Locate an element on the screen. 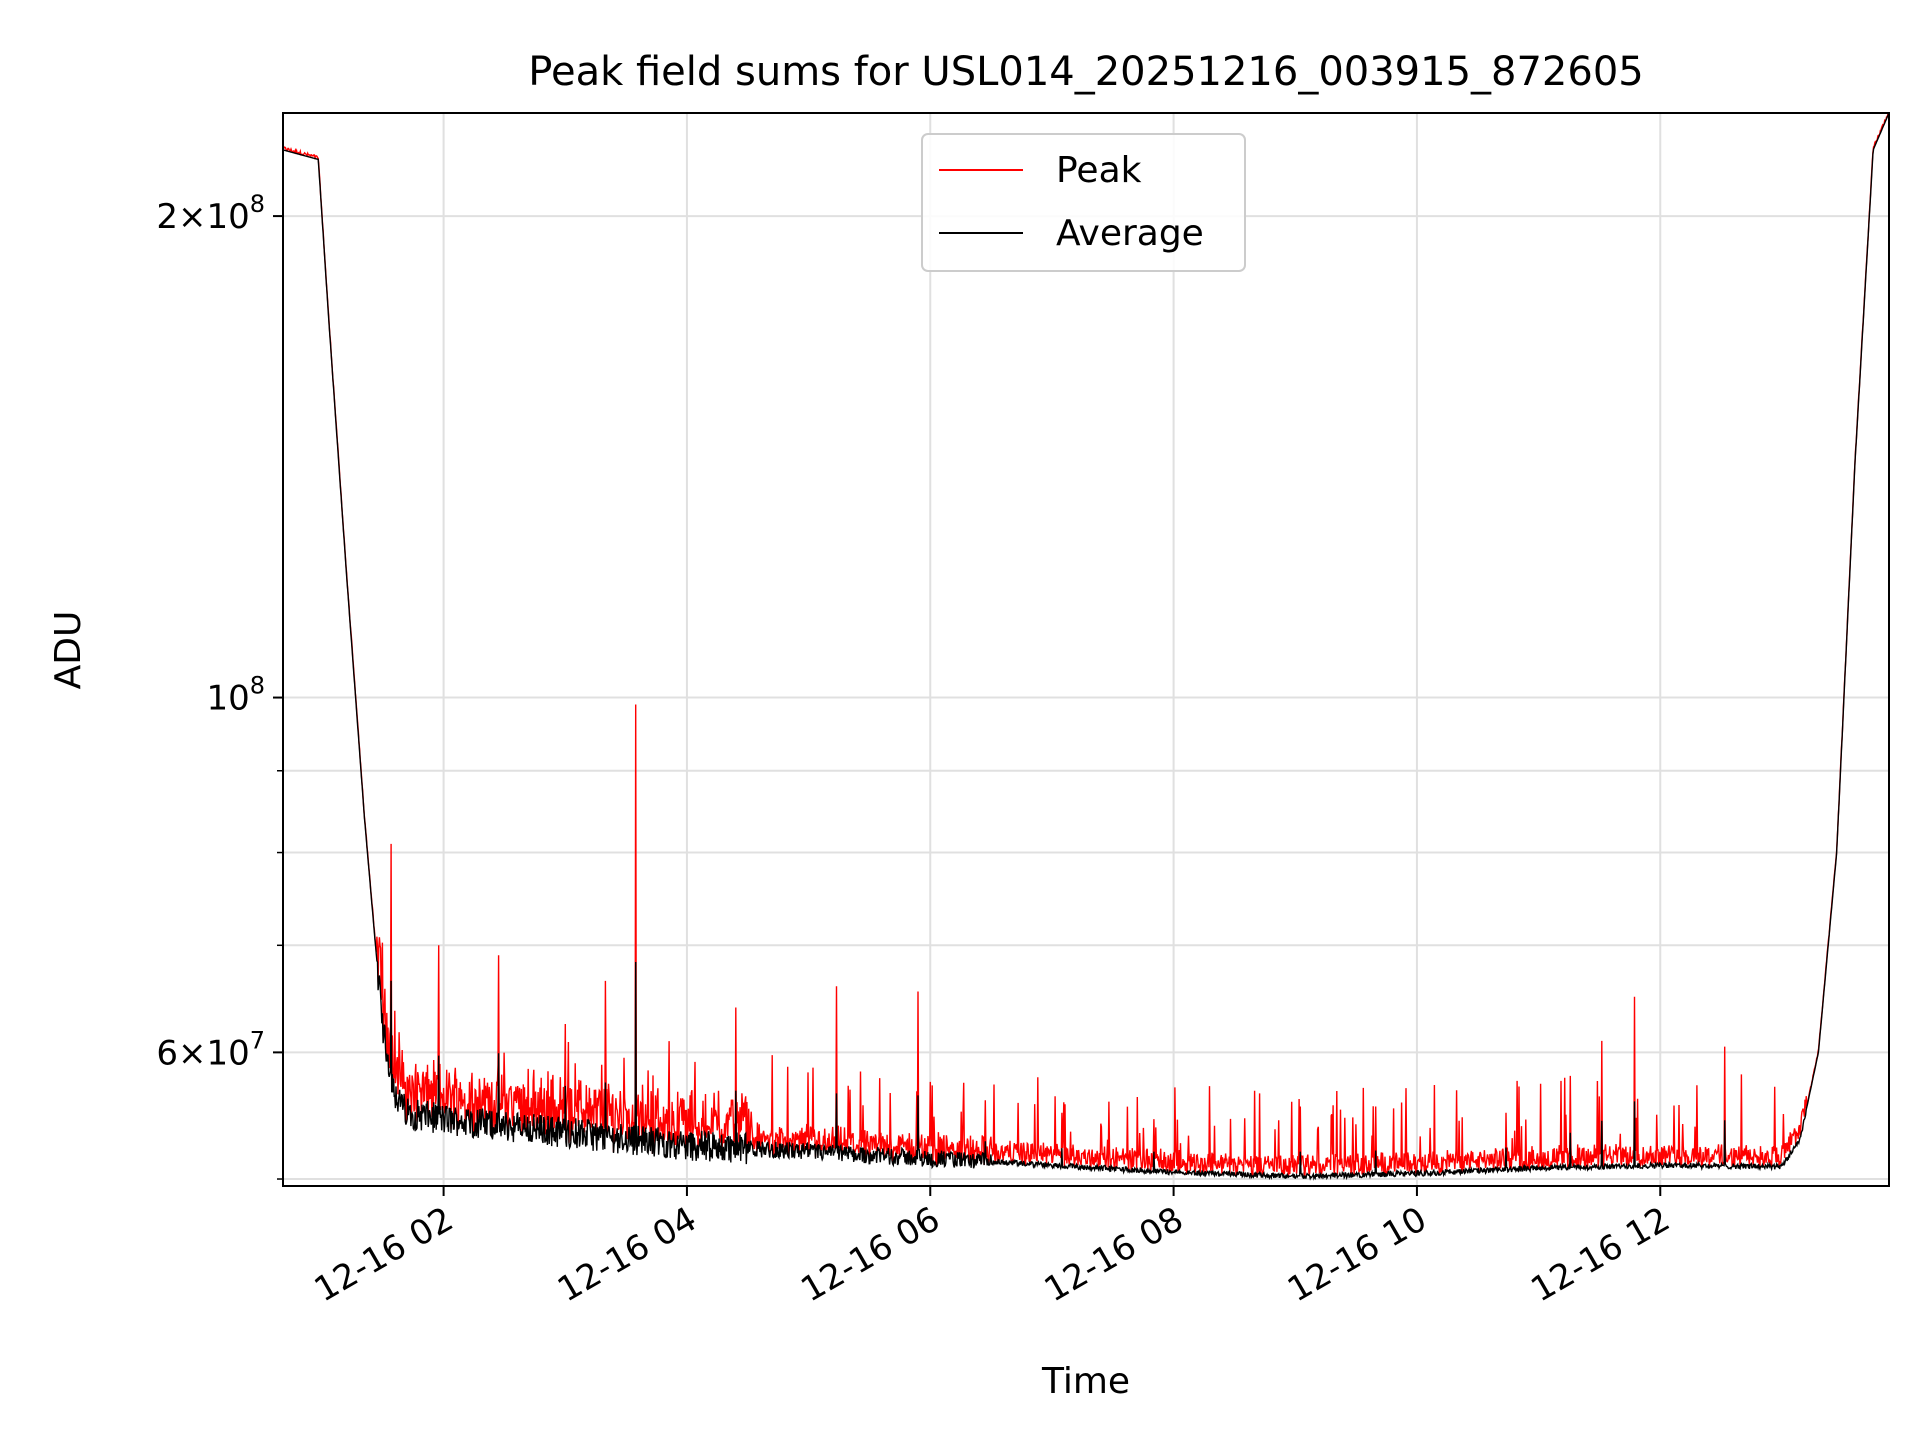 The image size is (1920, 1440). y-tick-label: 2×108 is located at coordinates (210, 213).